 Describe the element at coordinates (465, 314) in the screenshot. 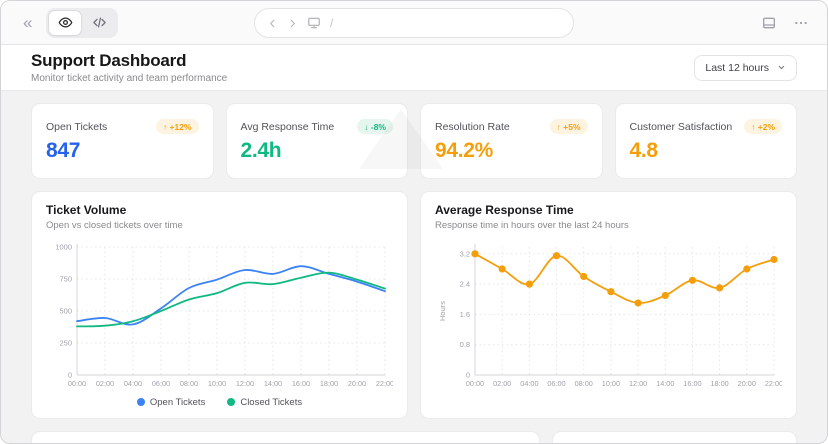

I see `svg-text: 1.6` at that location.